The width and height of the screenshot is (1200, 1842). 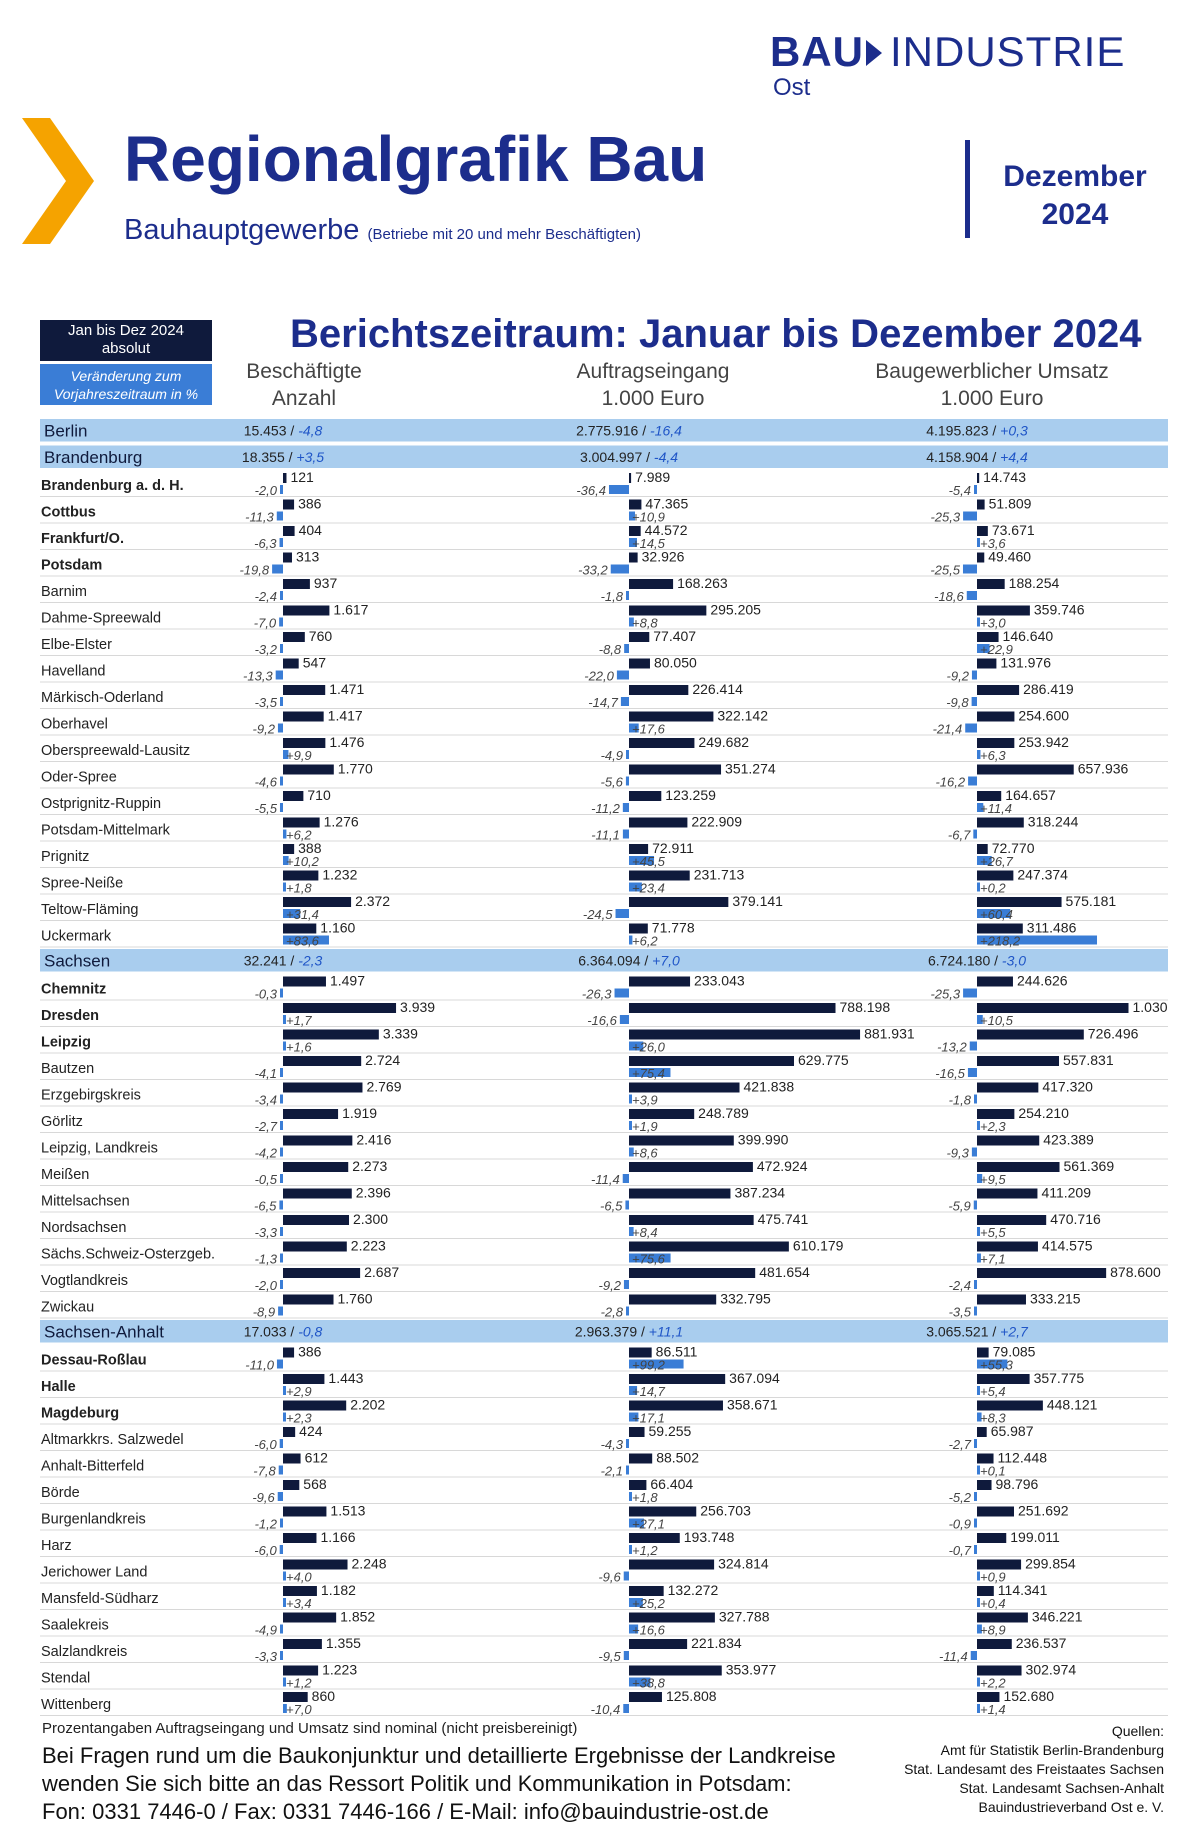 What do you see at coordinates (1012, 1431) in the screenshot?
I see `value-label: 65.987` at bounding box center [1012, 1431].